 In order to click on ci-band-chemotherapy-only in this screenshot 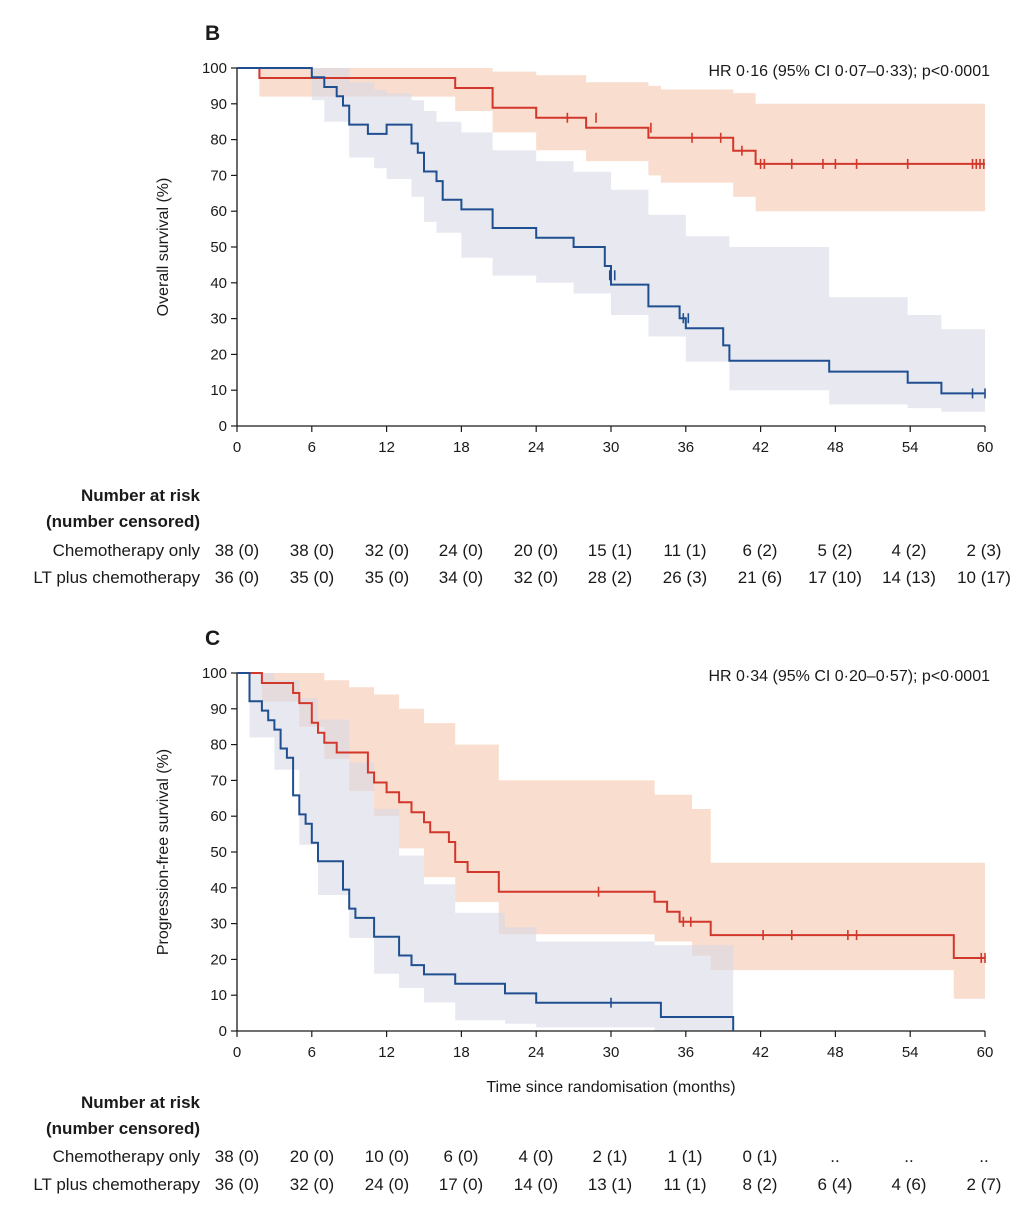, I will do `click(485, 852)`.